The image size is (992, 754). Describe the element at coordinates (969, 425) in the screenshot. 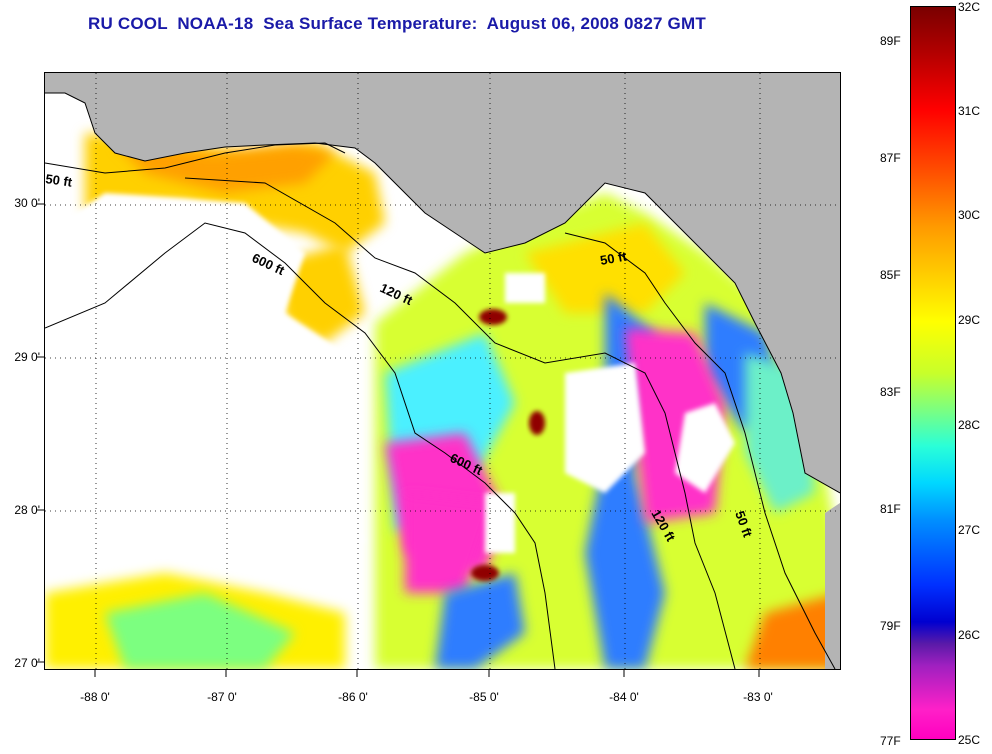

I see `colorbar-c-28: 28C` at that location.